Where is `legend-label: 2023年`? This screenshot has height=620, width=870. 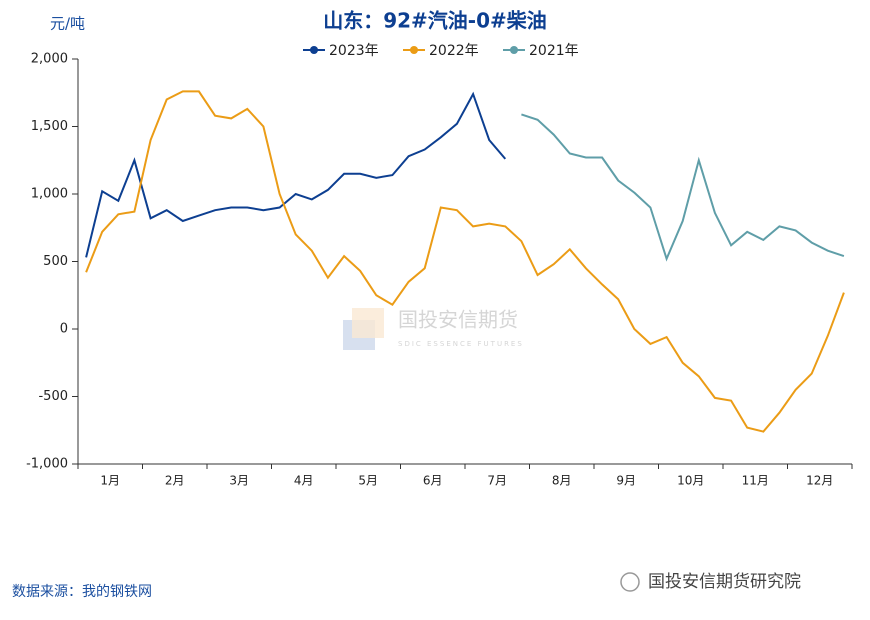
legend-label: 2023年 is located at coordinates (354, 51).